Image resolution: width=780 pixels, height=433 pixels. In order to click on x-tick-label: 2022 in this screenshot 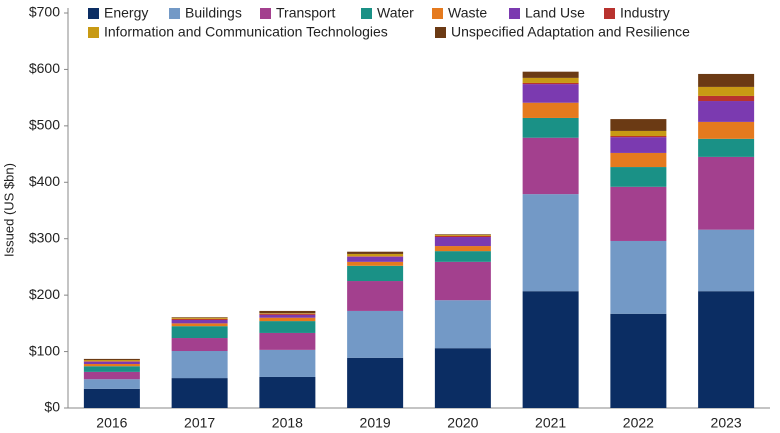, I will do `click(638, 423)`.